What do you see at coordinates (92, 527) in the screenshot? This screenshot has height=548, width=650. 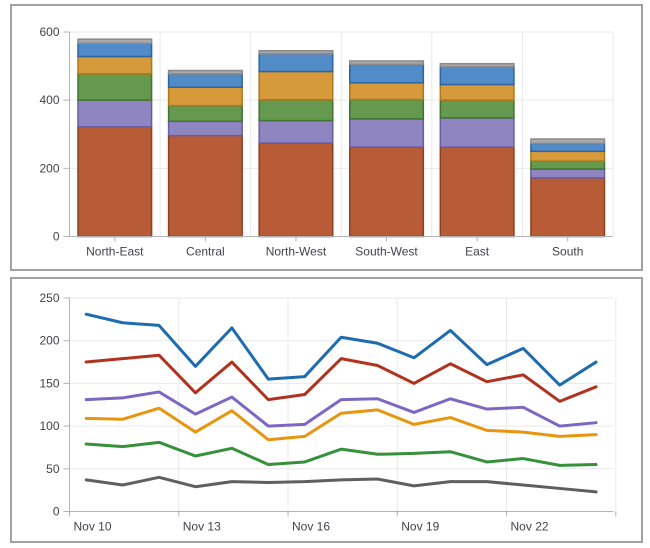 I see `x-axis-label: Nov 10` at bounding box center [92, 527].